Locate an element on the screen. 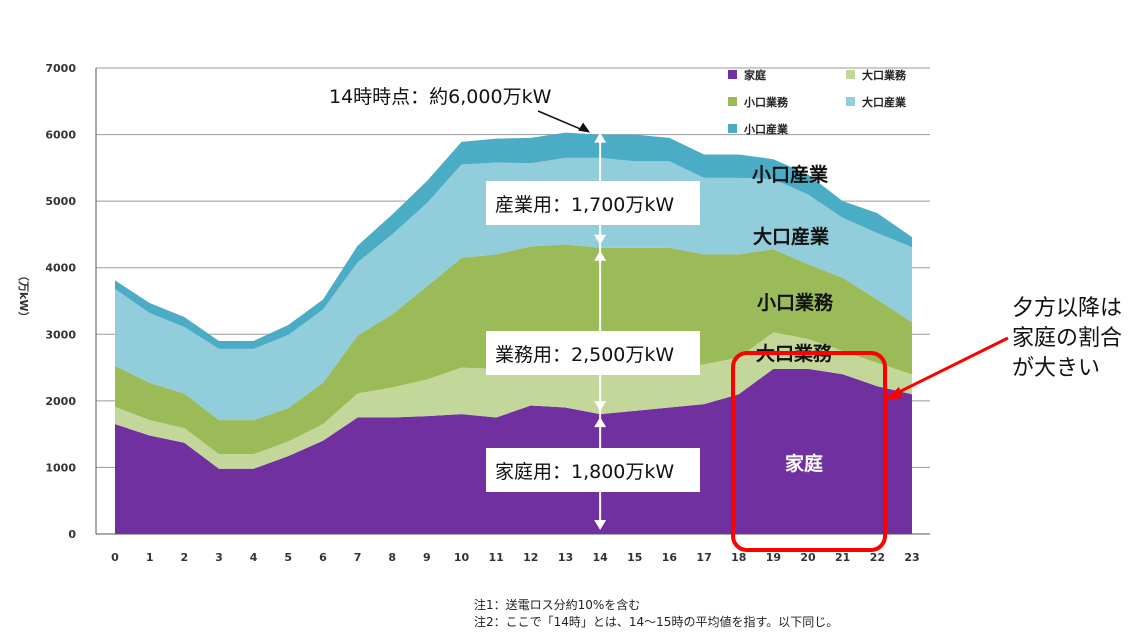 Image resolution: width=1136 pixels, height=641 pixels. callout-line-3: が大きい is located at coordinates (1056, 368).